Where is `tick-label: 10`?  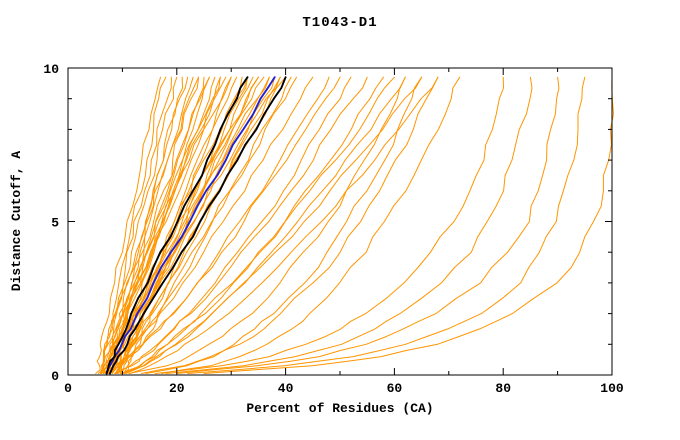
tick-label: 10 is located at coordinates (51, 69).